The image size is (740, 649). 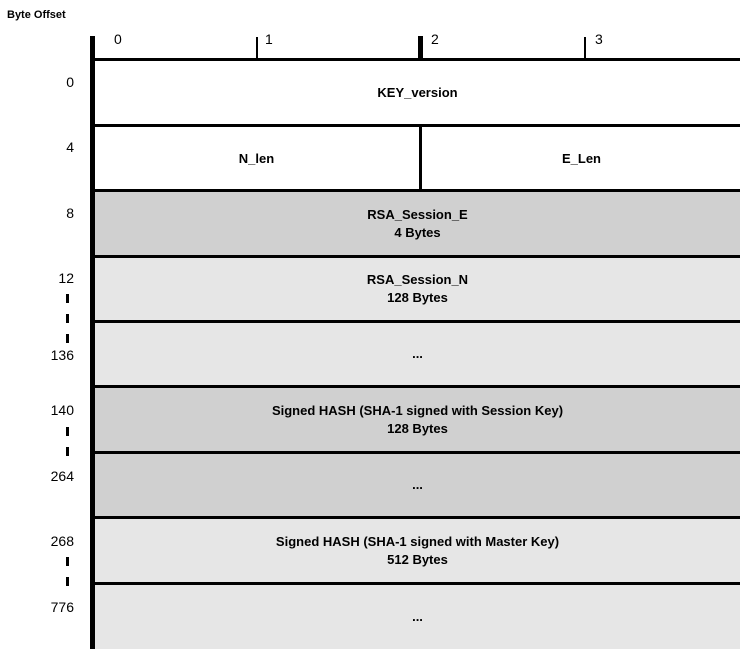 I want to click on key-version-label: KEY_version, so click(x=417, y=92).